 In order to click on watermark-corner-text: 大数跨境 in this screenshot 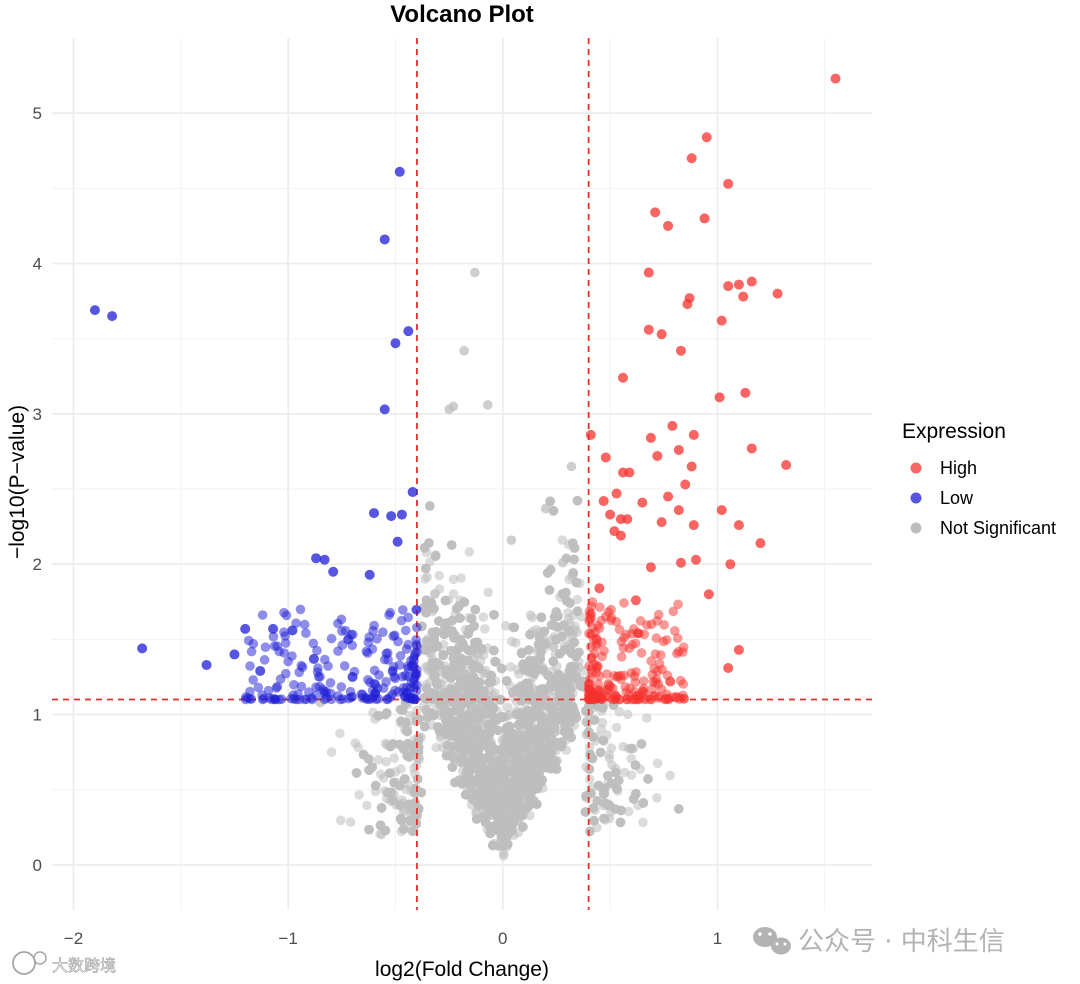, I will do `click(84, 965)`.